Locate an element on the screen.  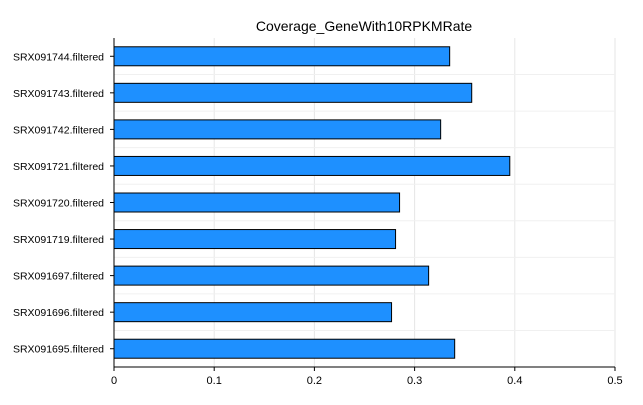
x-tick-label: 0 is located at coordinates (114, 381).